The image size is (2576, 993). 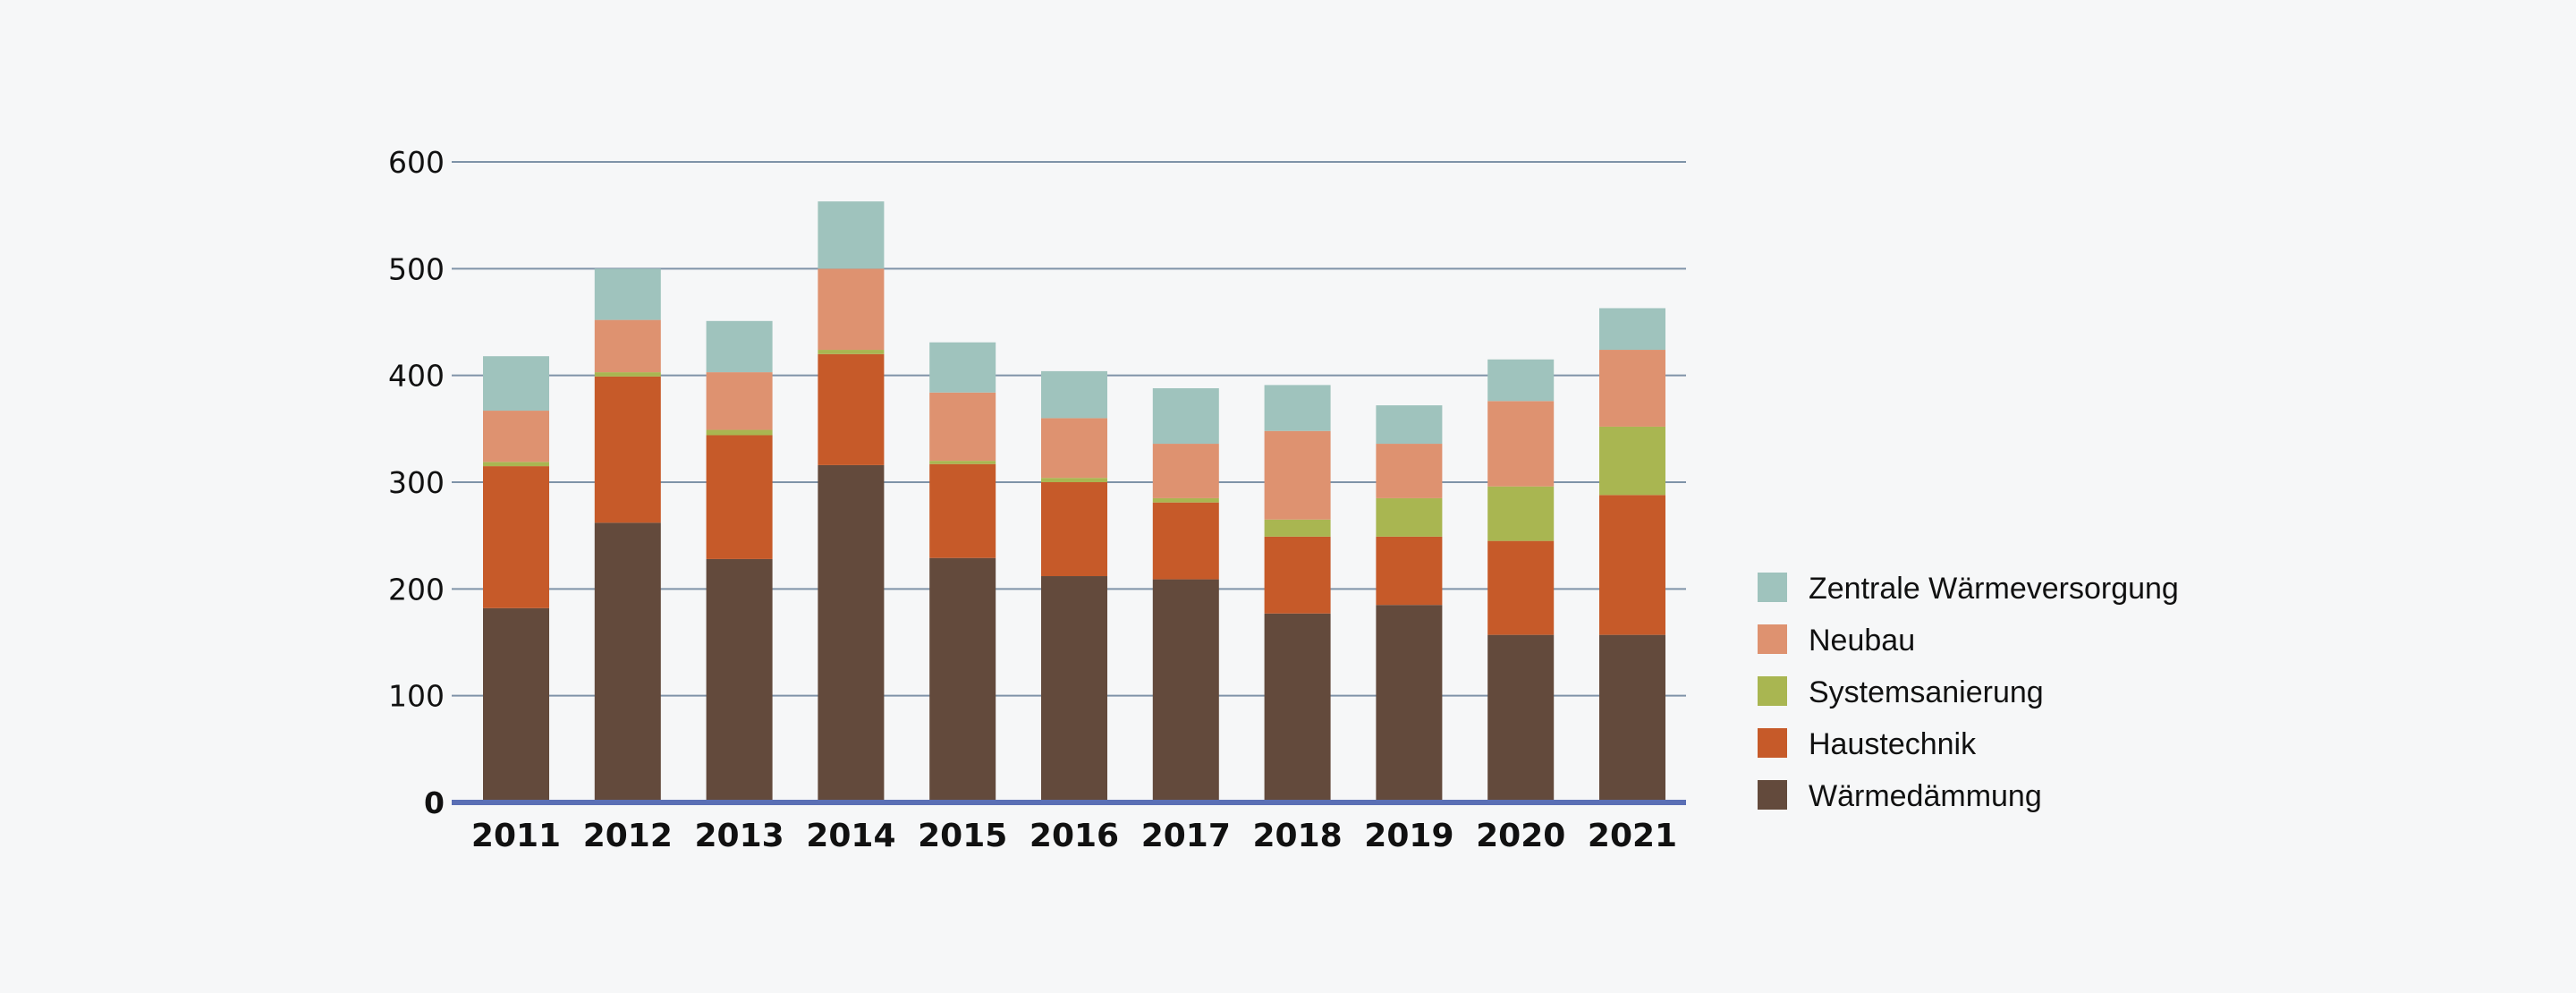 I want to click on bar-segment-haustechnik-2013, so click(x=739, y=497).